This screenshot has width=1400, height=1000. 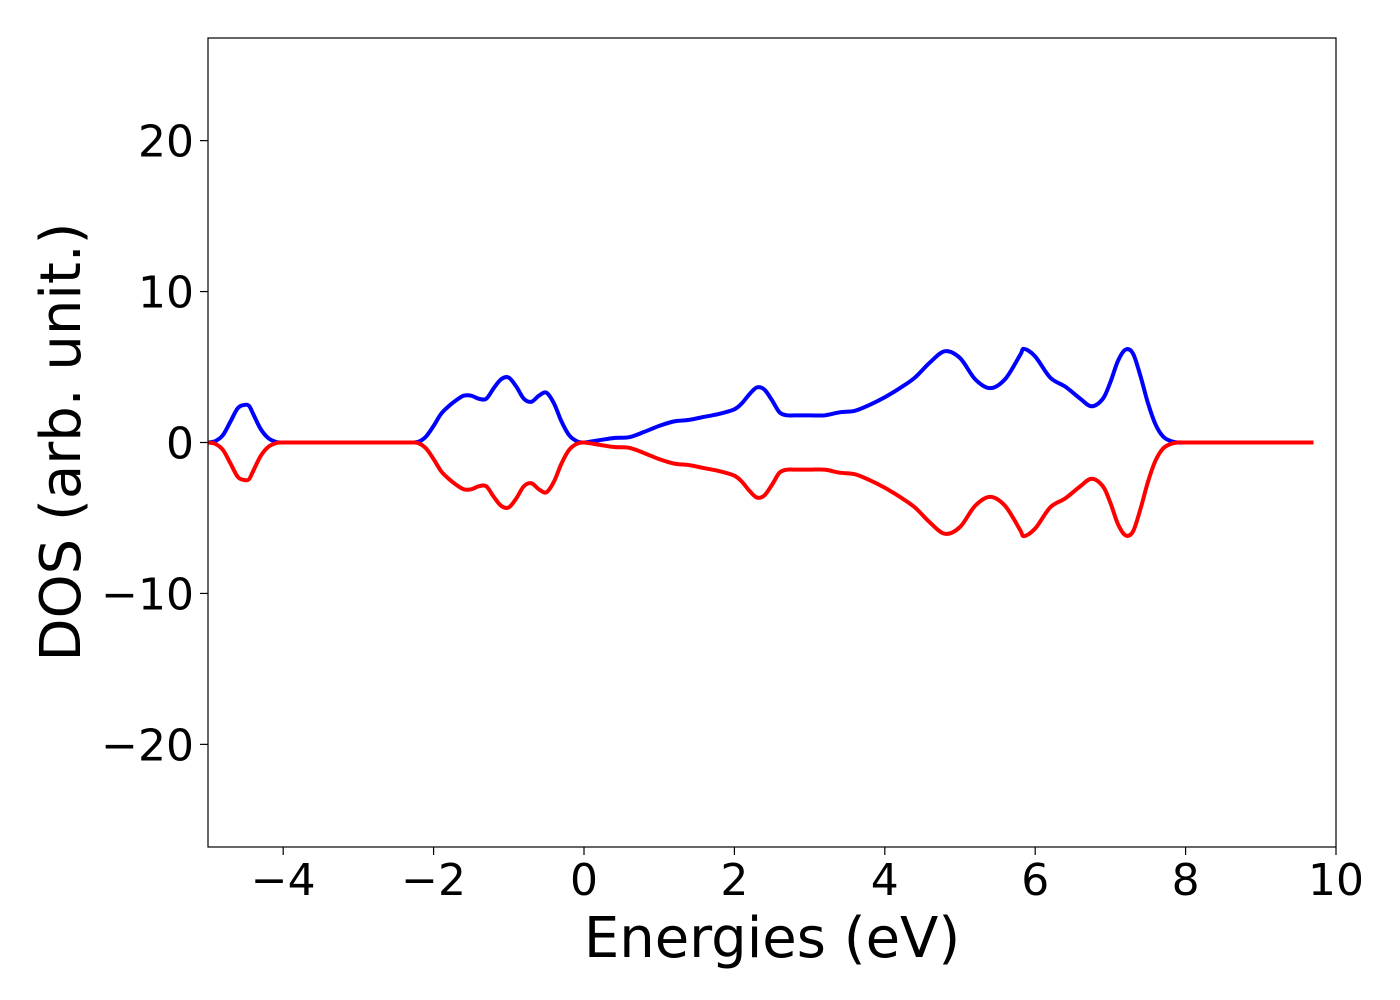 I want to click on x-tick-label: 0, so click(x=584, y=880).